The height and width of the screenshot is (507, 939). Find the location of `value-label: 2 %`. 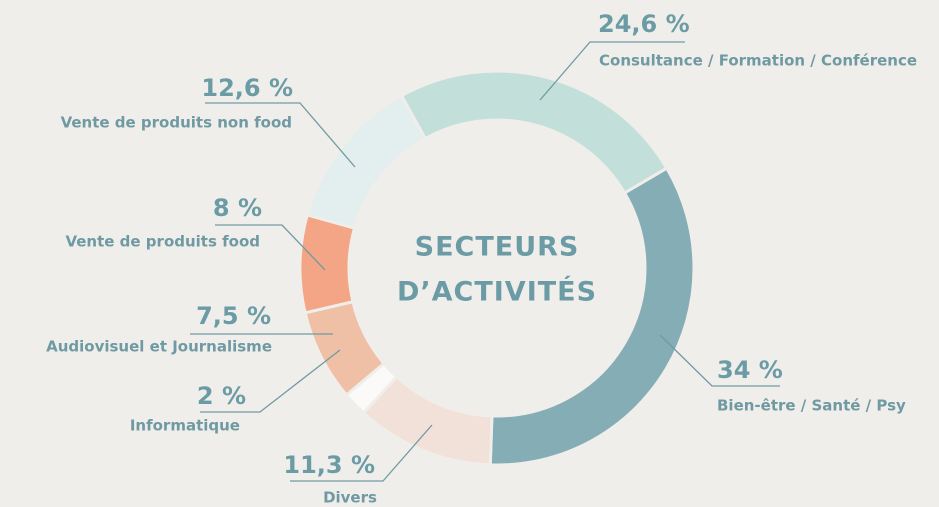

value-label: 2 % is located at coordinates (221, 396).